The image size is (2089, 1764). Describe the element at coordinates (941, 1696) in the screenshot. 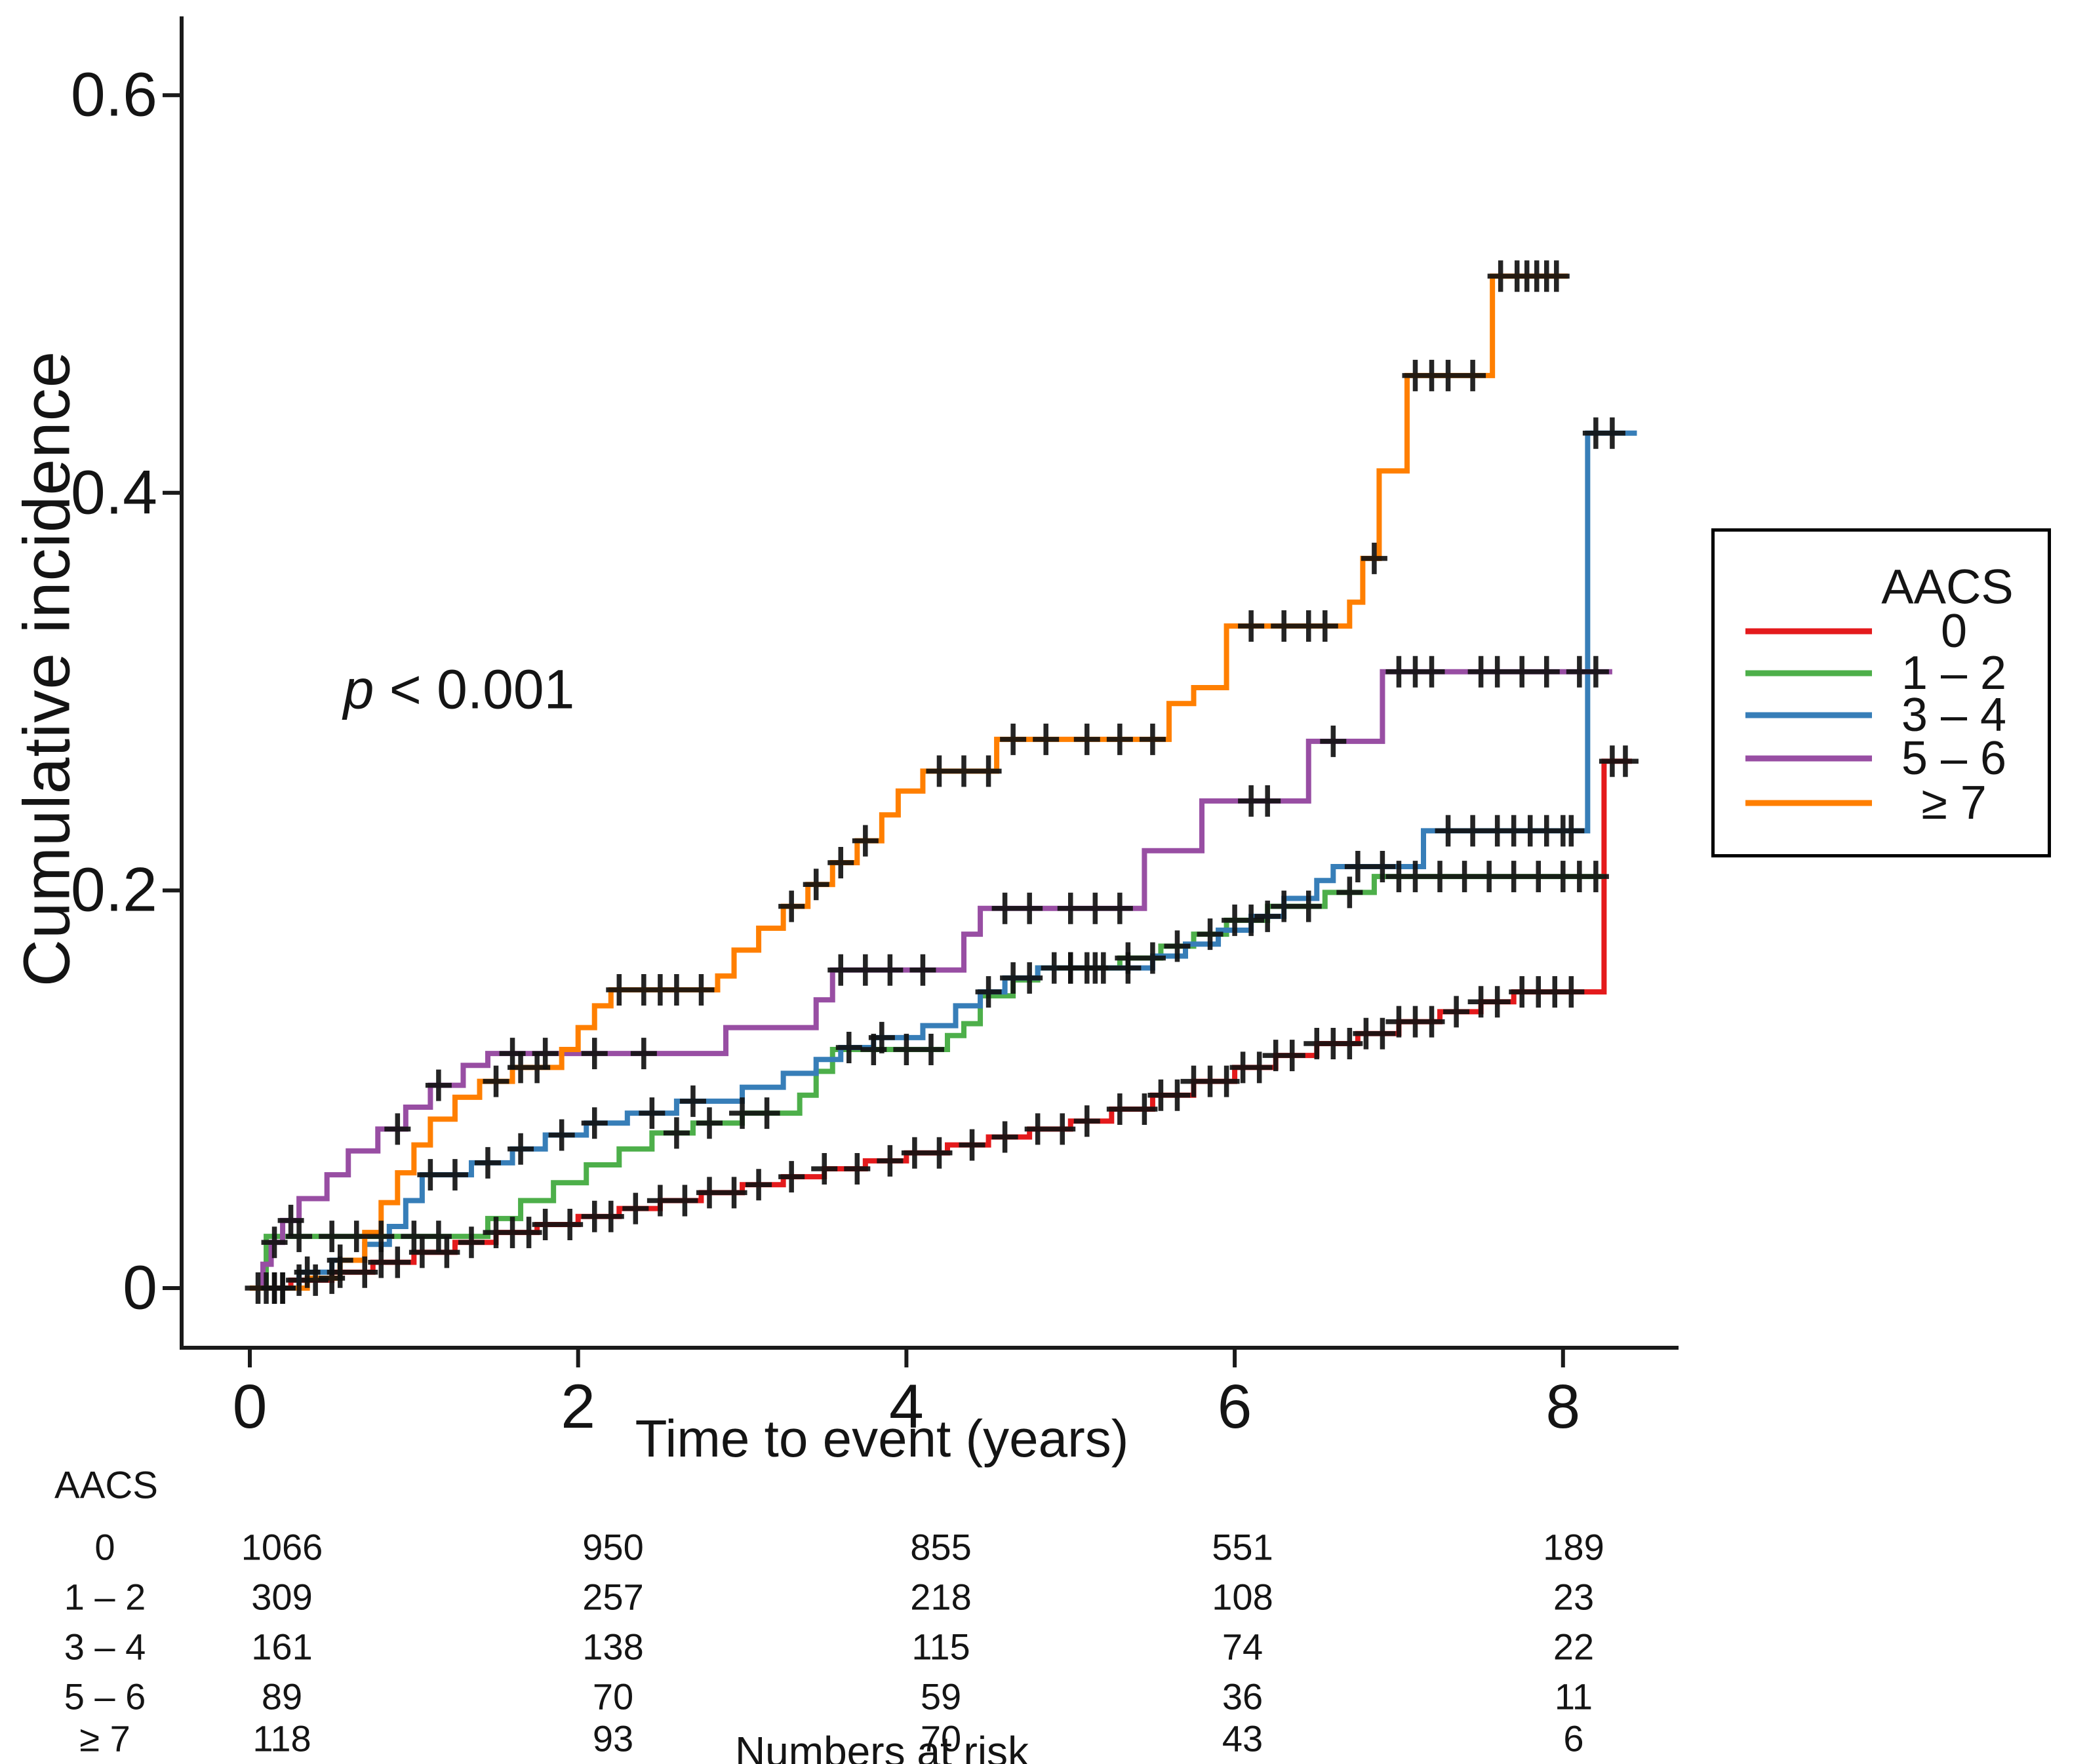

I see `risk-count: 59` at that location.